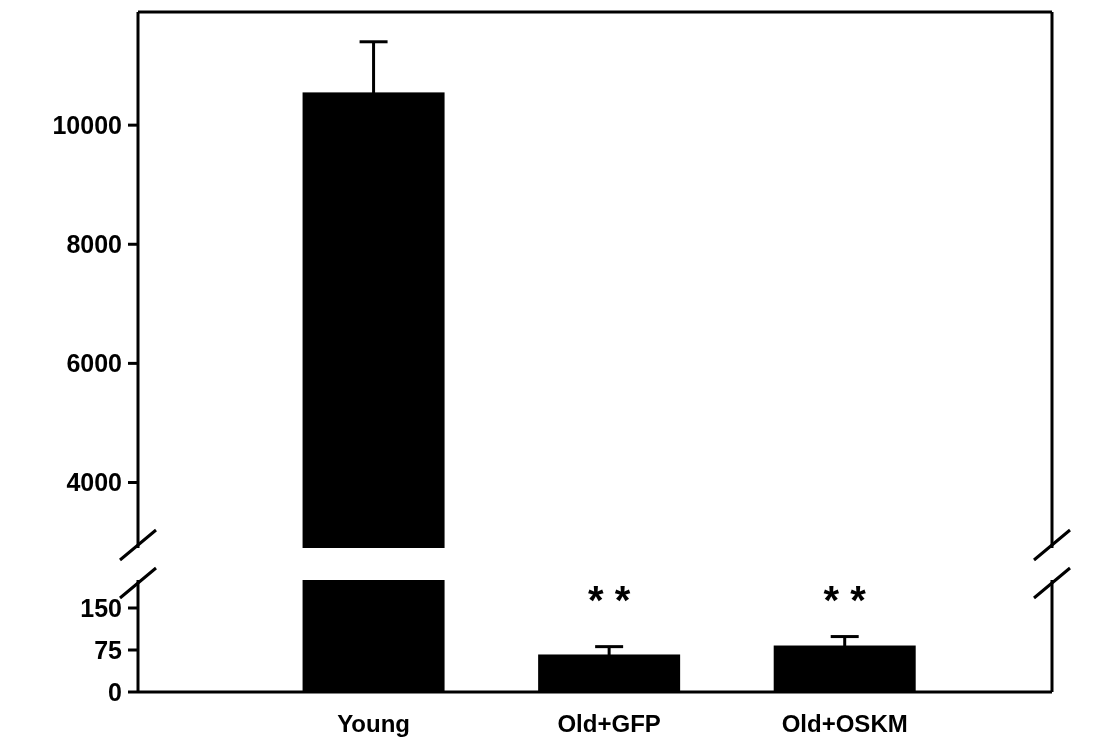 The height and width of the screenshot is (749, 1094). I want to click on y-tick-label: 6000, so click(94, 363).